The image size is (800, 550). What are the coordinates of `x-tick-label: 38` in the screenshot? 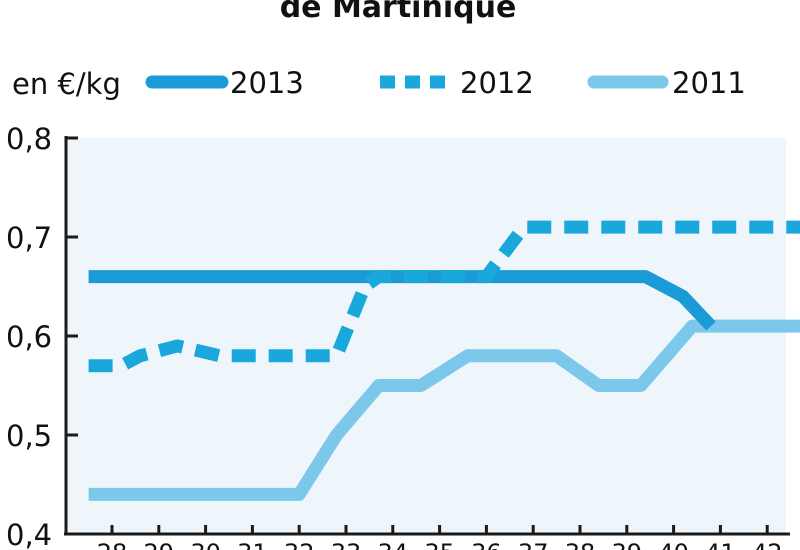 It's located at (580, 544).